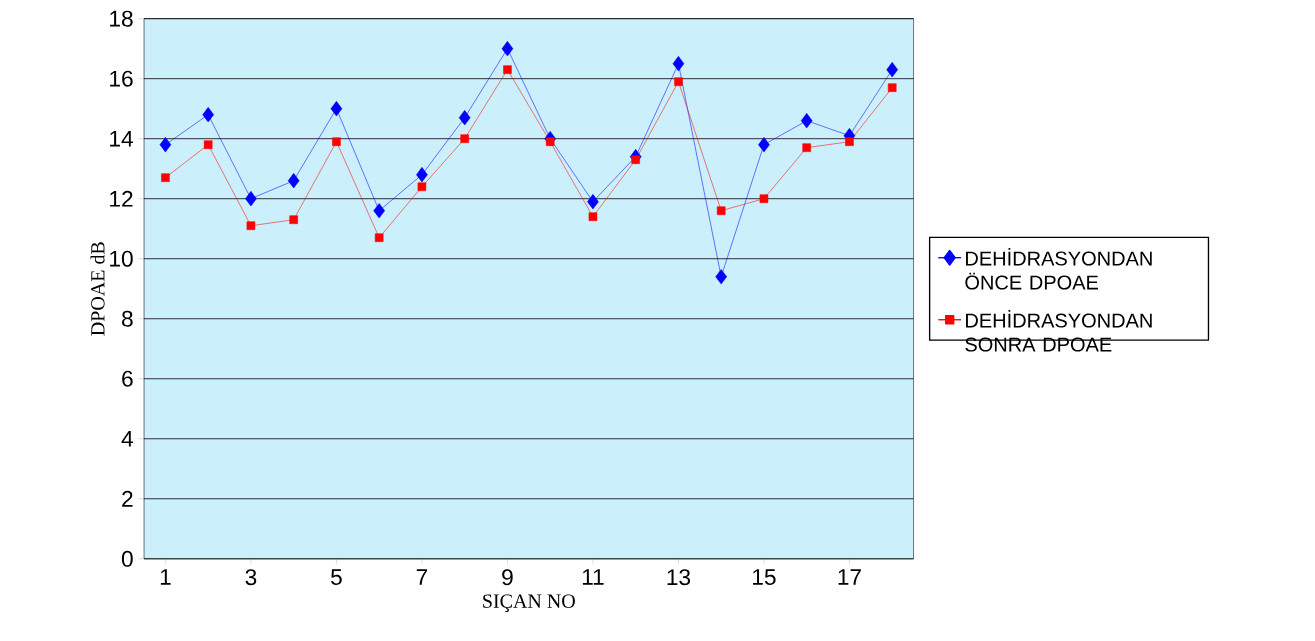  What do you see at coordinates (165, 576) in the screenshot?
I see `x-tick-label: 1` at bounding box center [165, 576].